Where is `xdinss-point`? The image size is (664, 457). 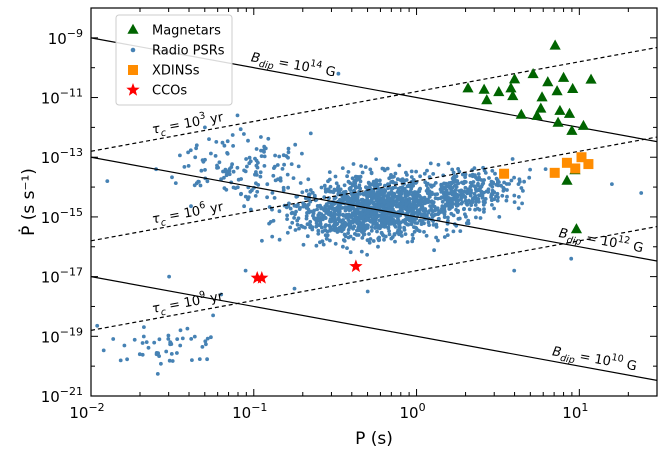 xdinss-point is located at coordinates (581, 157).